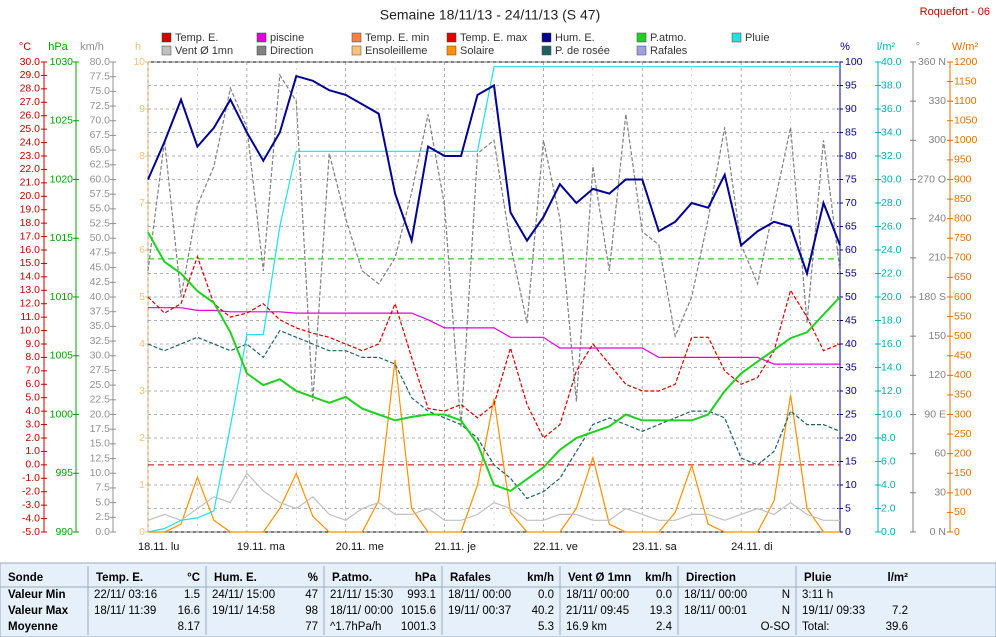  Describe the element at coordinates (715, 611) in the screenshot. I see `table-cell: 18/11/ 00:01` at that location.